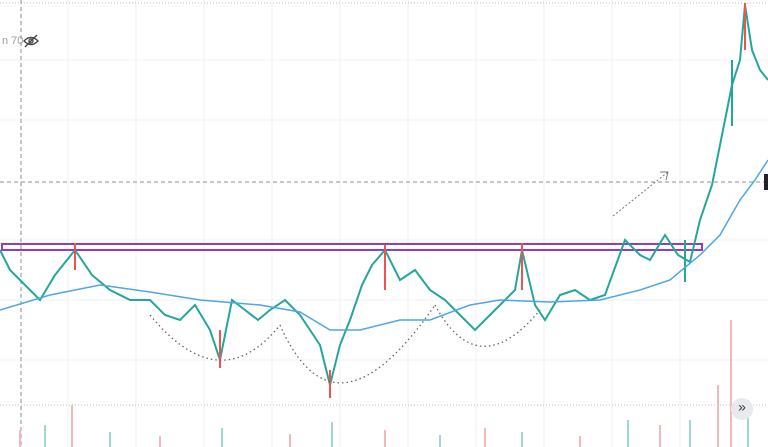  I want to click on trend-arrow, so click(640, 194).